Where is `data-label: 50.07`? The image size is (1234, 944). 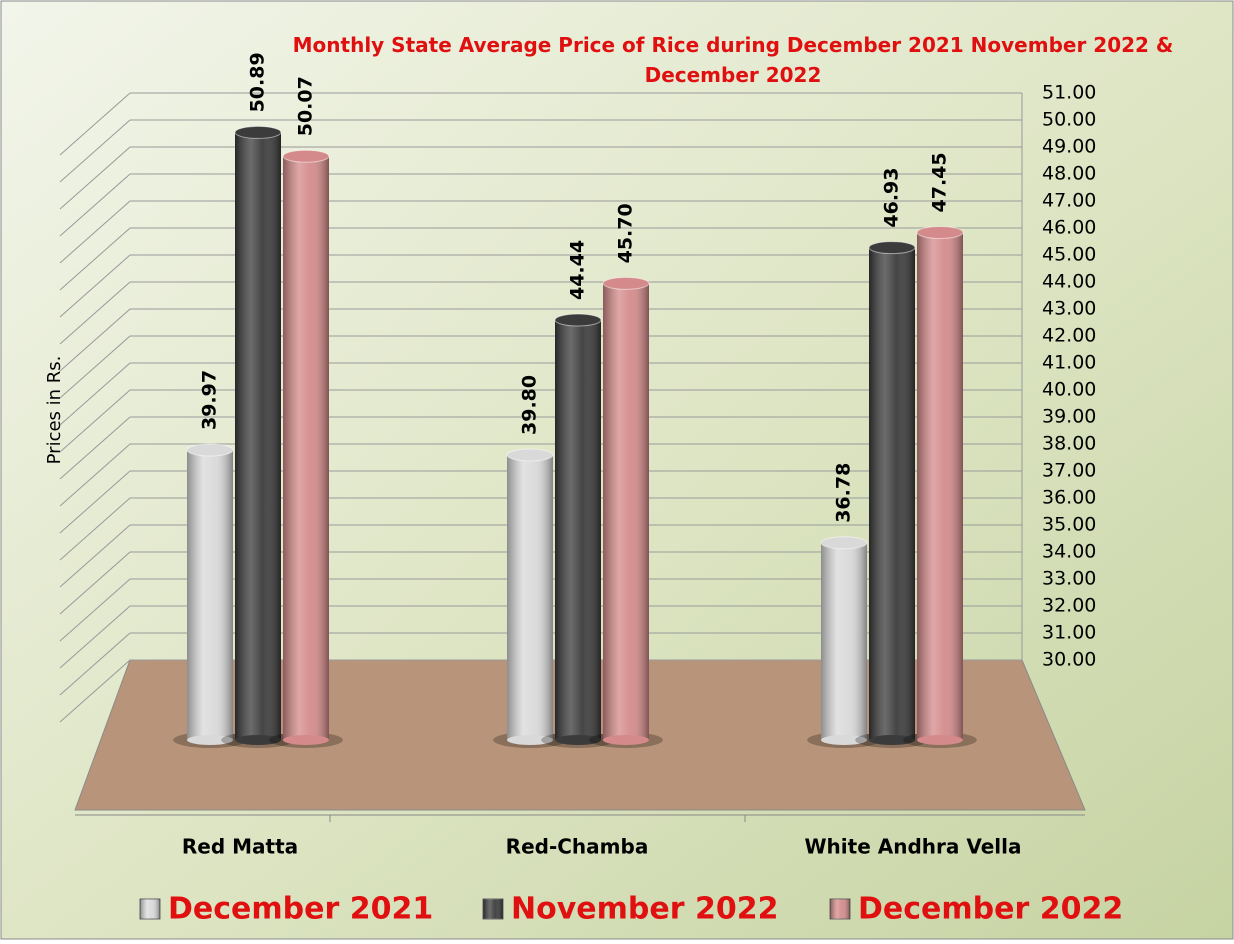 data-label: 50.07 is located at coordinates (306, 106).